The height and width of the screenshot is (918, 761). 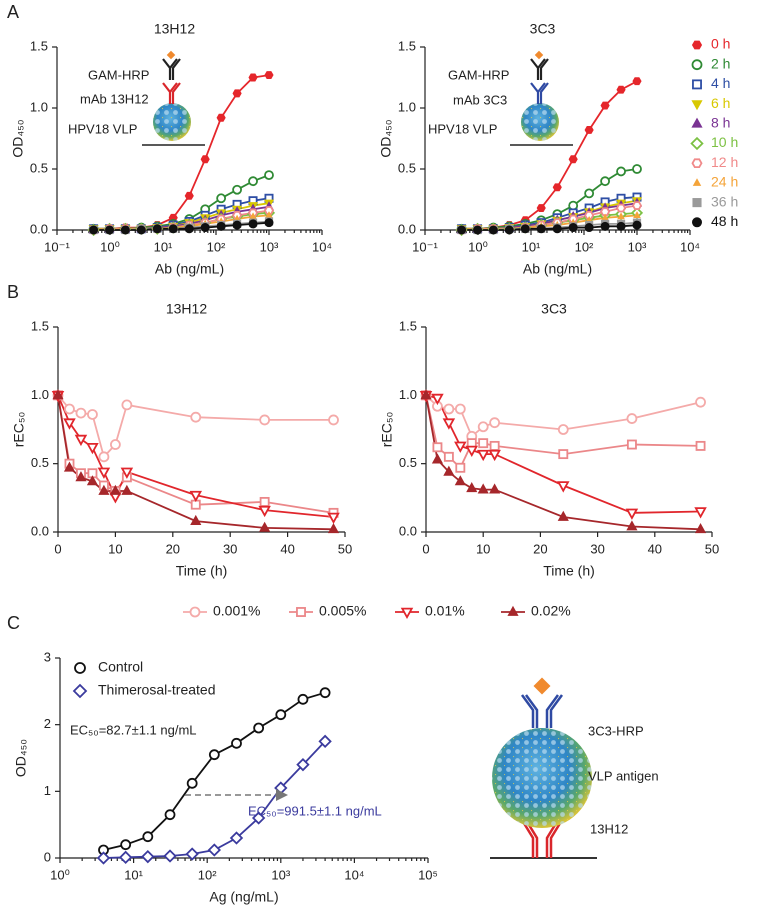 I want to click on x-axis-label: Ag (ng/mL), so click(x=243, y=897).